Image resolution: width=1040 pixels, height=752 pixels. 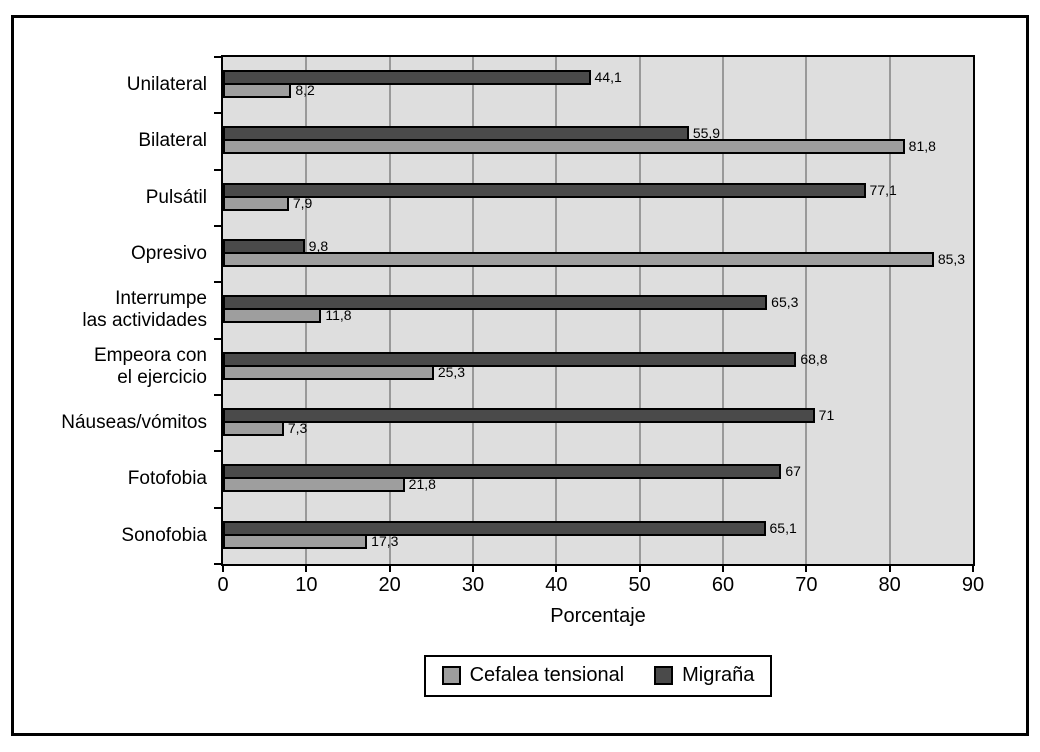 What do you see at coordinates (723, 585) in the screenshot?
I see `x-tick-label: 60` at bounding box center [723, 585].